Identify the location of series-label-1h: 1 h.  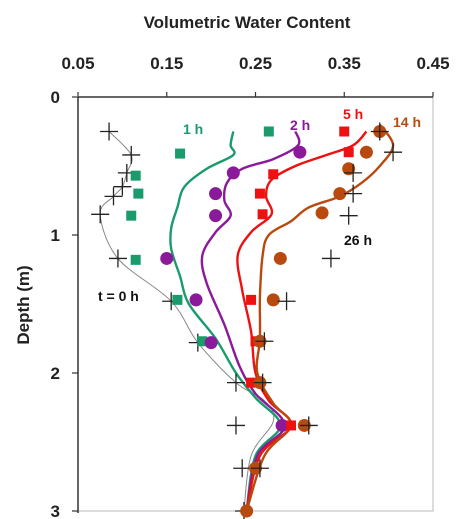
(193, 129).